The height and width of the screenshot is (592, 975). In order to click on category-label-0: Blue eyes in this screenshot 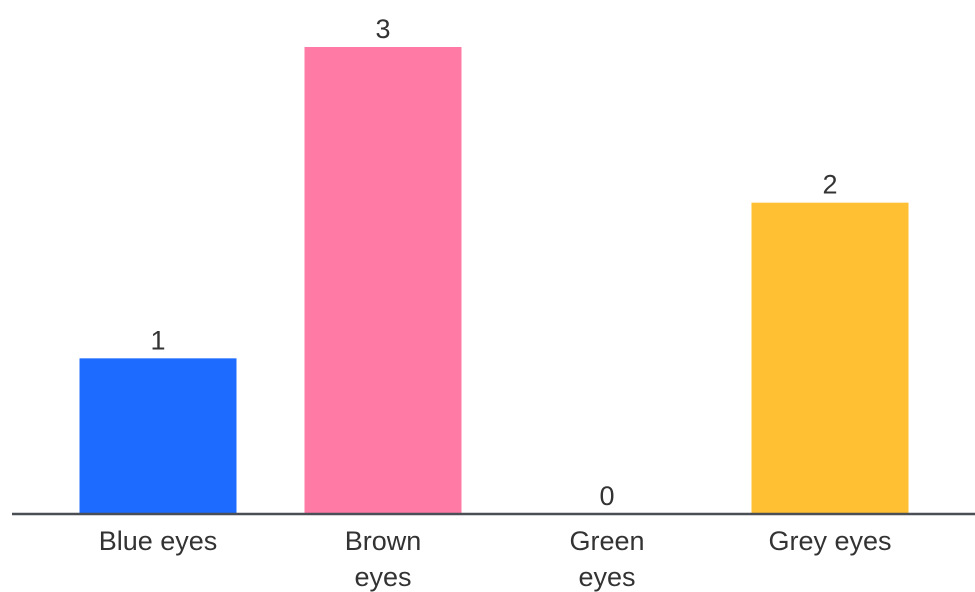, I will do `click(158, 541)`.